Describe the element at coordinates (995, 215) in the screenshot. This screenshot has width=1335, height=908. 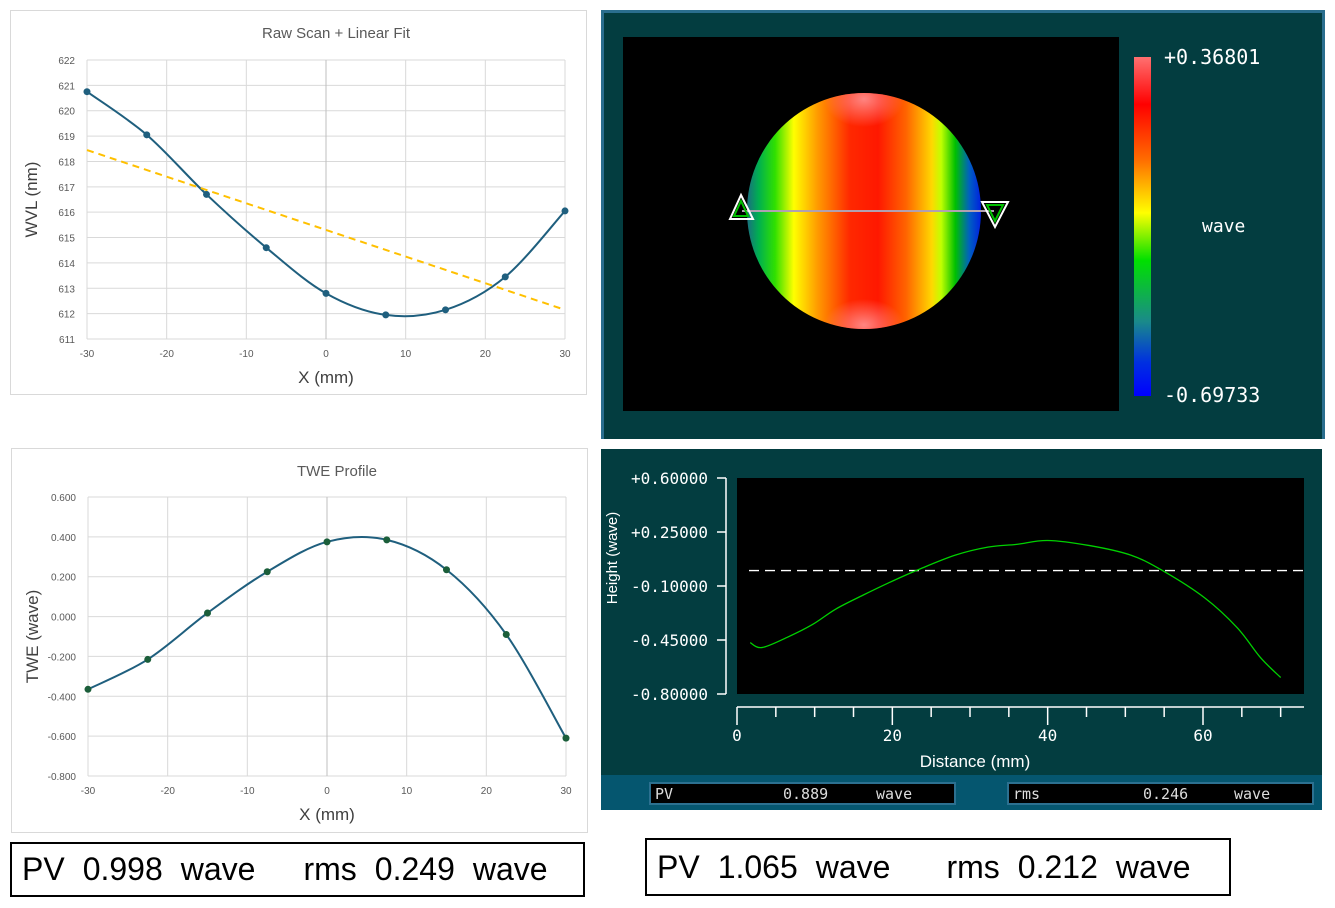
I see `cut-end-marker-icon` at that location.